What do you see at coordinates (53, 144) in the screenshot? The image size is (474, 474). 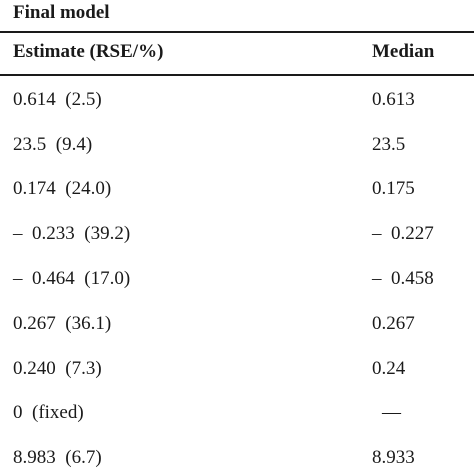 I see `estimate-cell: 23.5 (9.4)` at bounding box center [53, 144].